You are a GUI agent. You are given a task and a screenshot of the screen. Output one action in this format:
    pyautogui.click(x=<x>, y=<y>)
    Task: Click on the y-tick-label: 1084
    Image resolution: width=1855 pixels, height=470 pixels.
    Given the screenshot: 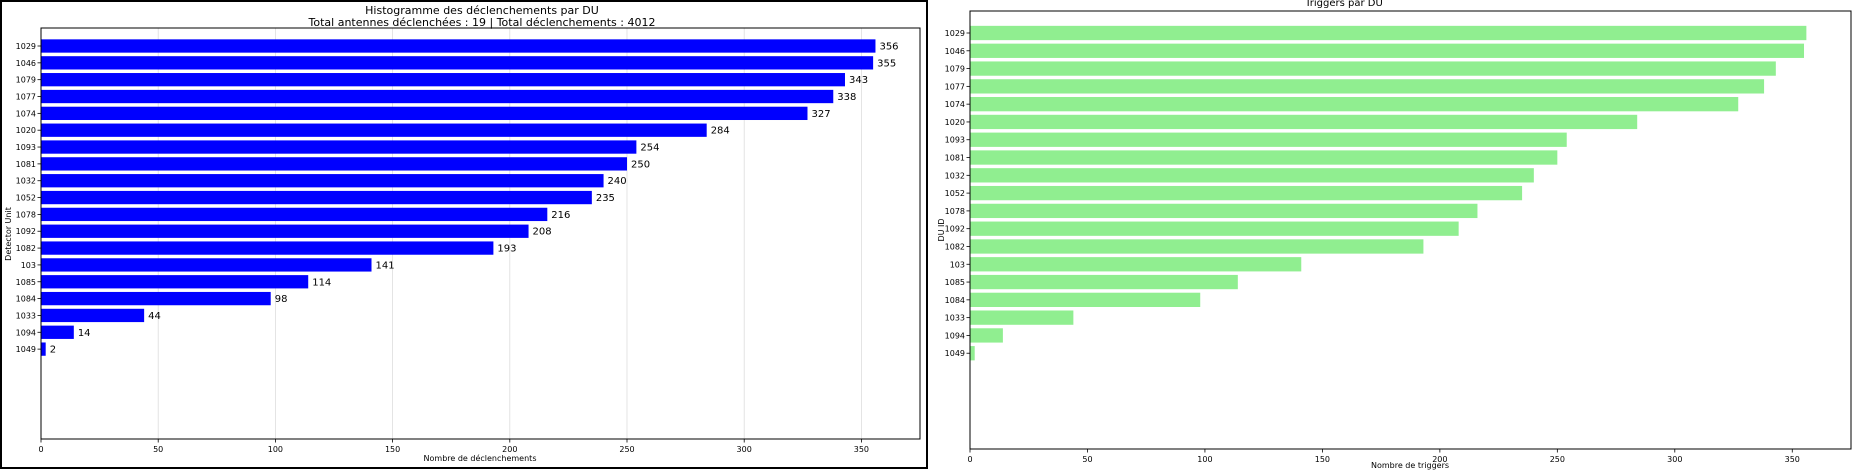 What is the action you would take?
    pyautogui.click(x=955, y=300)
    